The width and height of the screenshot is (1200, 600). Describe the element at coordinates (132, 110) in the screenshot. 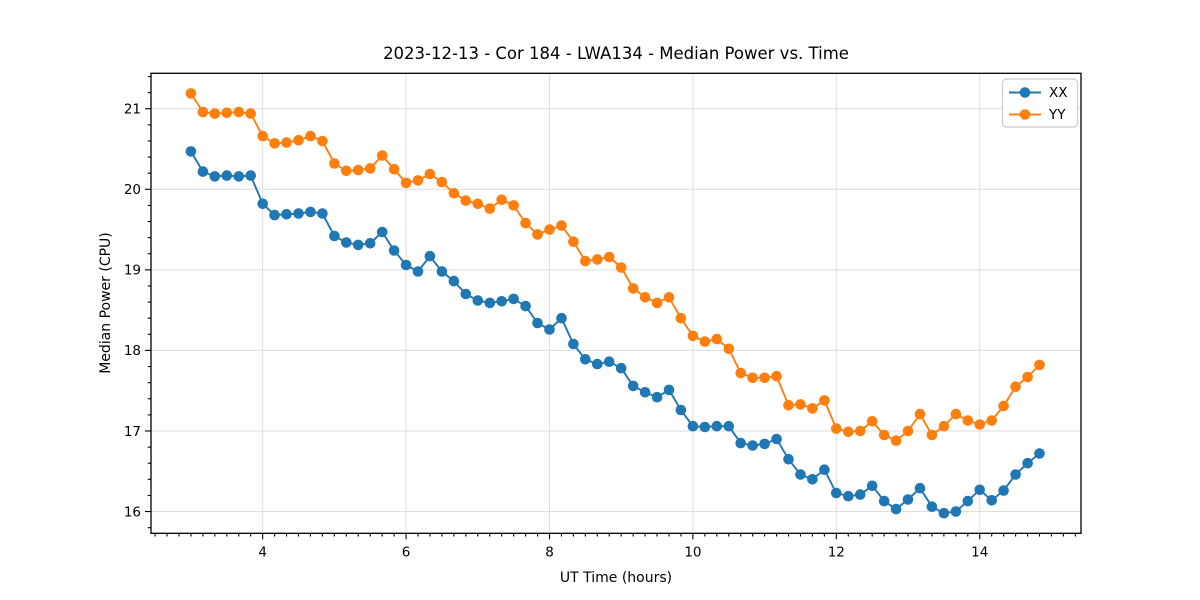

I see `y-tick-label: 21` at that location.